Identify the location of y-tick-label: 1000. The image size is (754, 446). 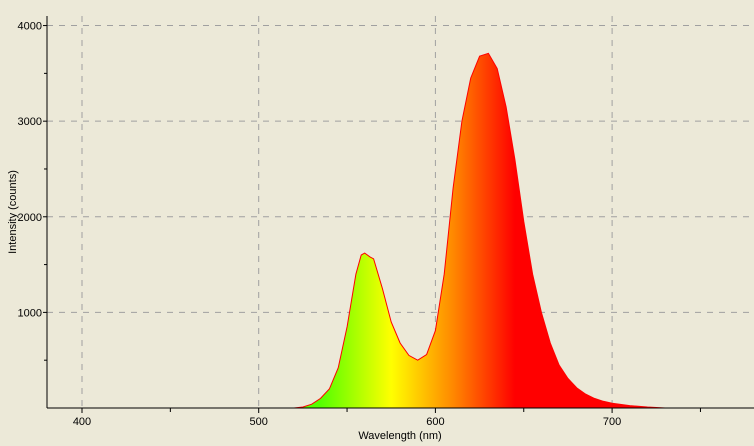
(30, 313).